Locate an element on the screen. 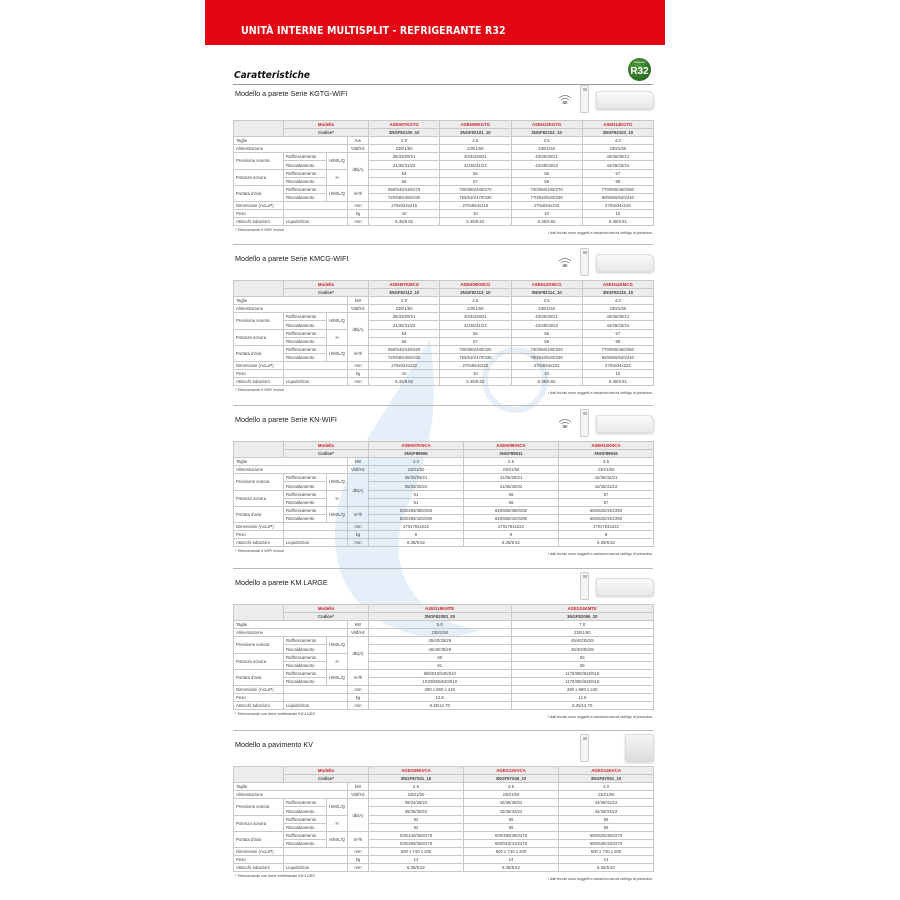 This screenshot has height=900, width=900. section-title: Modello a pavimento KV is located at coordinates (274, 744).